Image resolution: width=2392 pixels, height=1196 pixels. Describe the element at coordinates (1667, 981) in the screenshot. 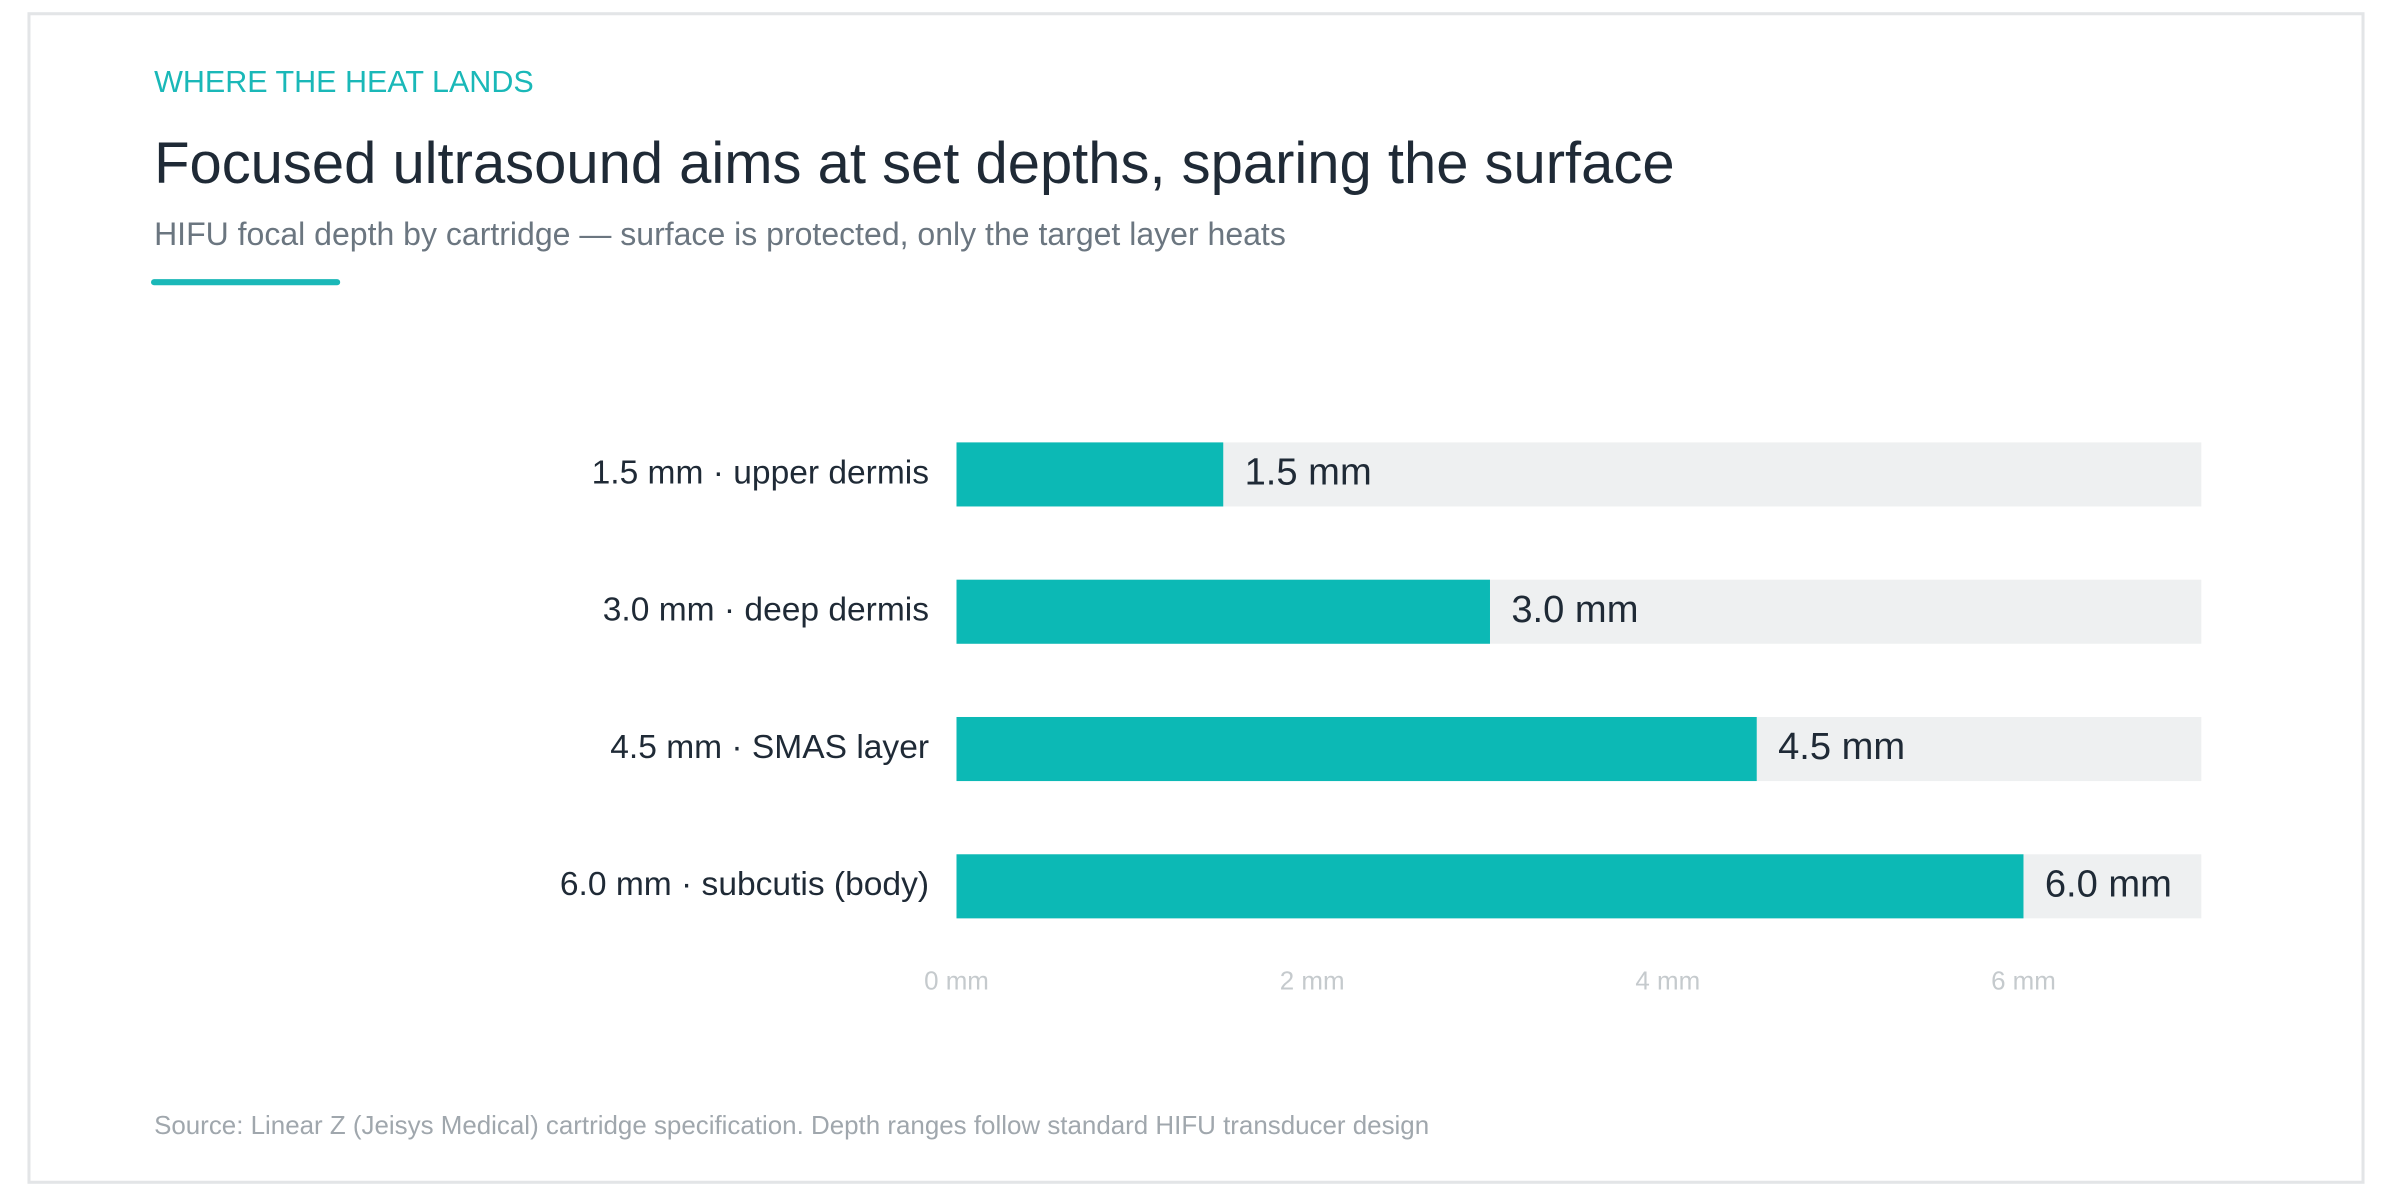

I see `x-tick-label: 4 mm` at that location.